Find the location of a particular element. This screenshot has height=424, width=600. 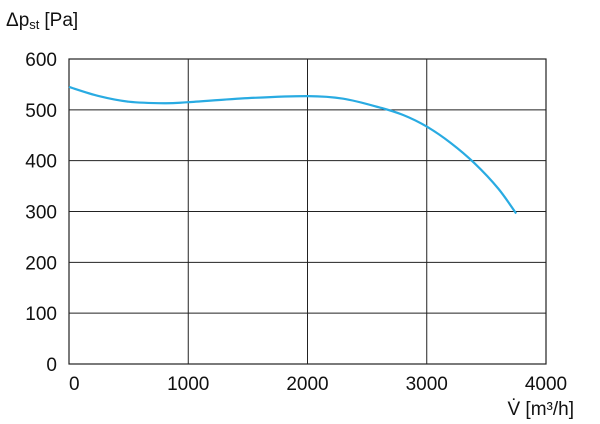

x-tick-label: 3000 is located at coordinates (427, 384).